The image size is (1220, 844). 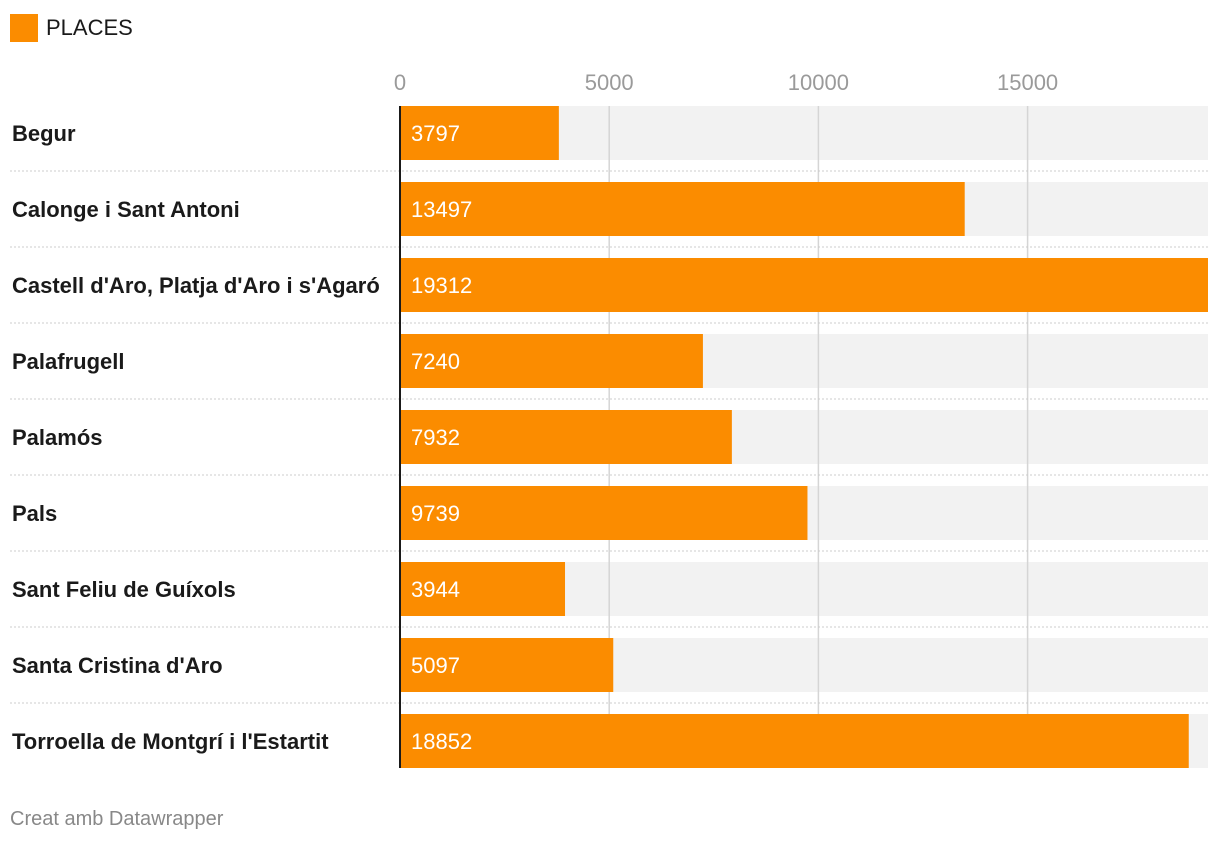 I want to click on category-label: Begur, so click(x=44, y=133).